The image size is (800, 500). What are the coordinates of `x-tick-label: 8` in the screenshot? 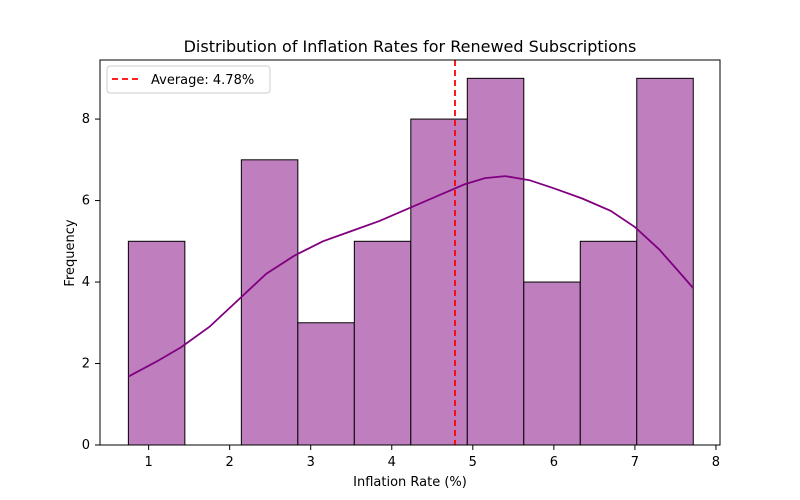 It's located at (716, 462).